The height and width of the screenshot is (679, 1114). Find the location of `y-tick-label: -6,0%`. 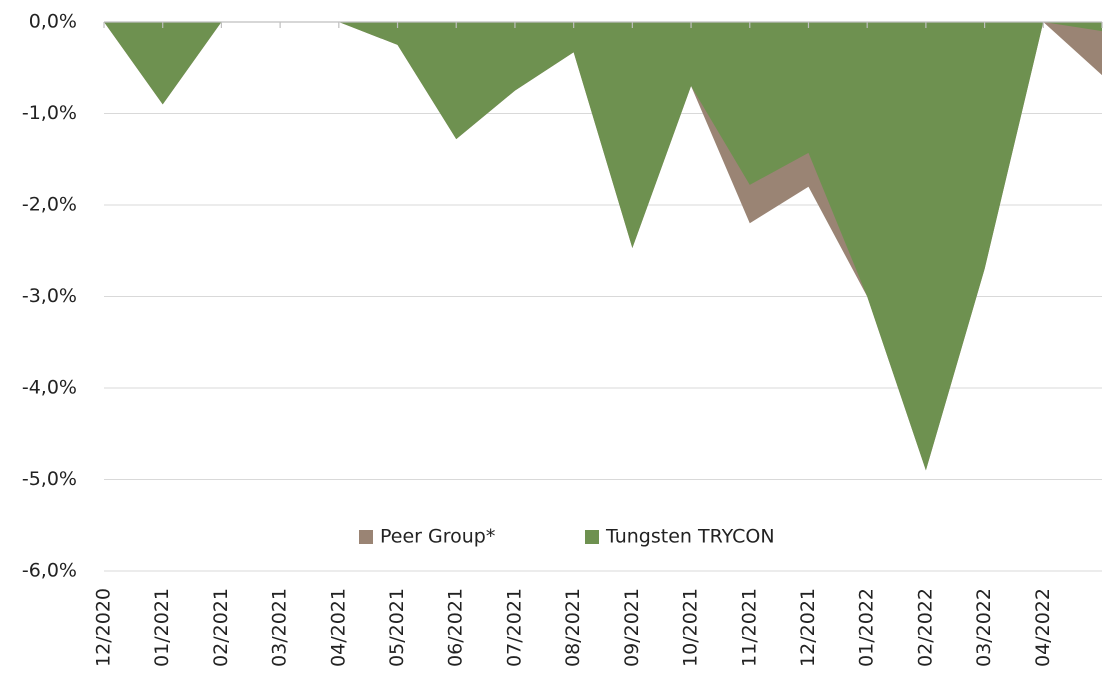

y-tick-label: -6,0% is located at coordinates (49, 571).